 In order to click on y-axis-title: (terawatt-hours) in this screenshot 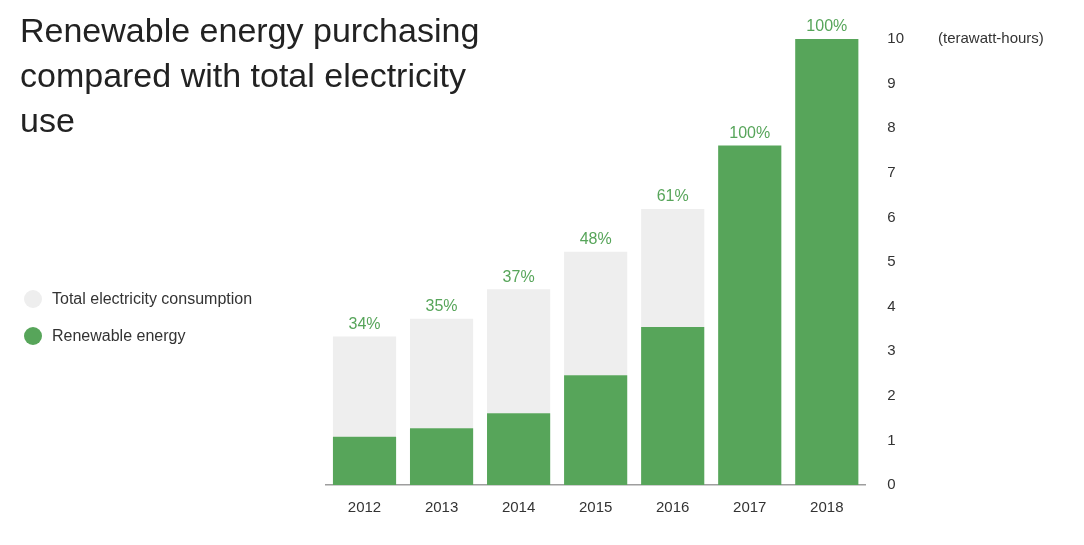, I will do `click(991, 38)`.